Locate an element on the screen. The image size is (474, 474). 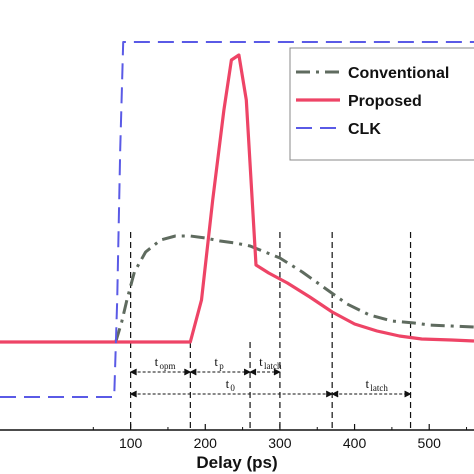
legend-label: CLK is located at coordinates (364, 129).